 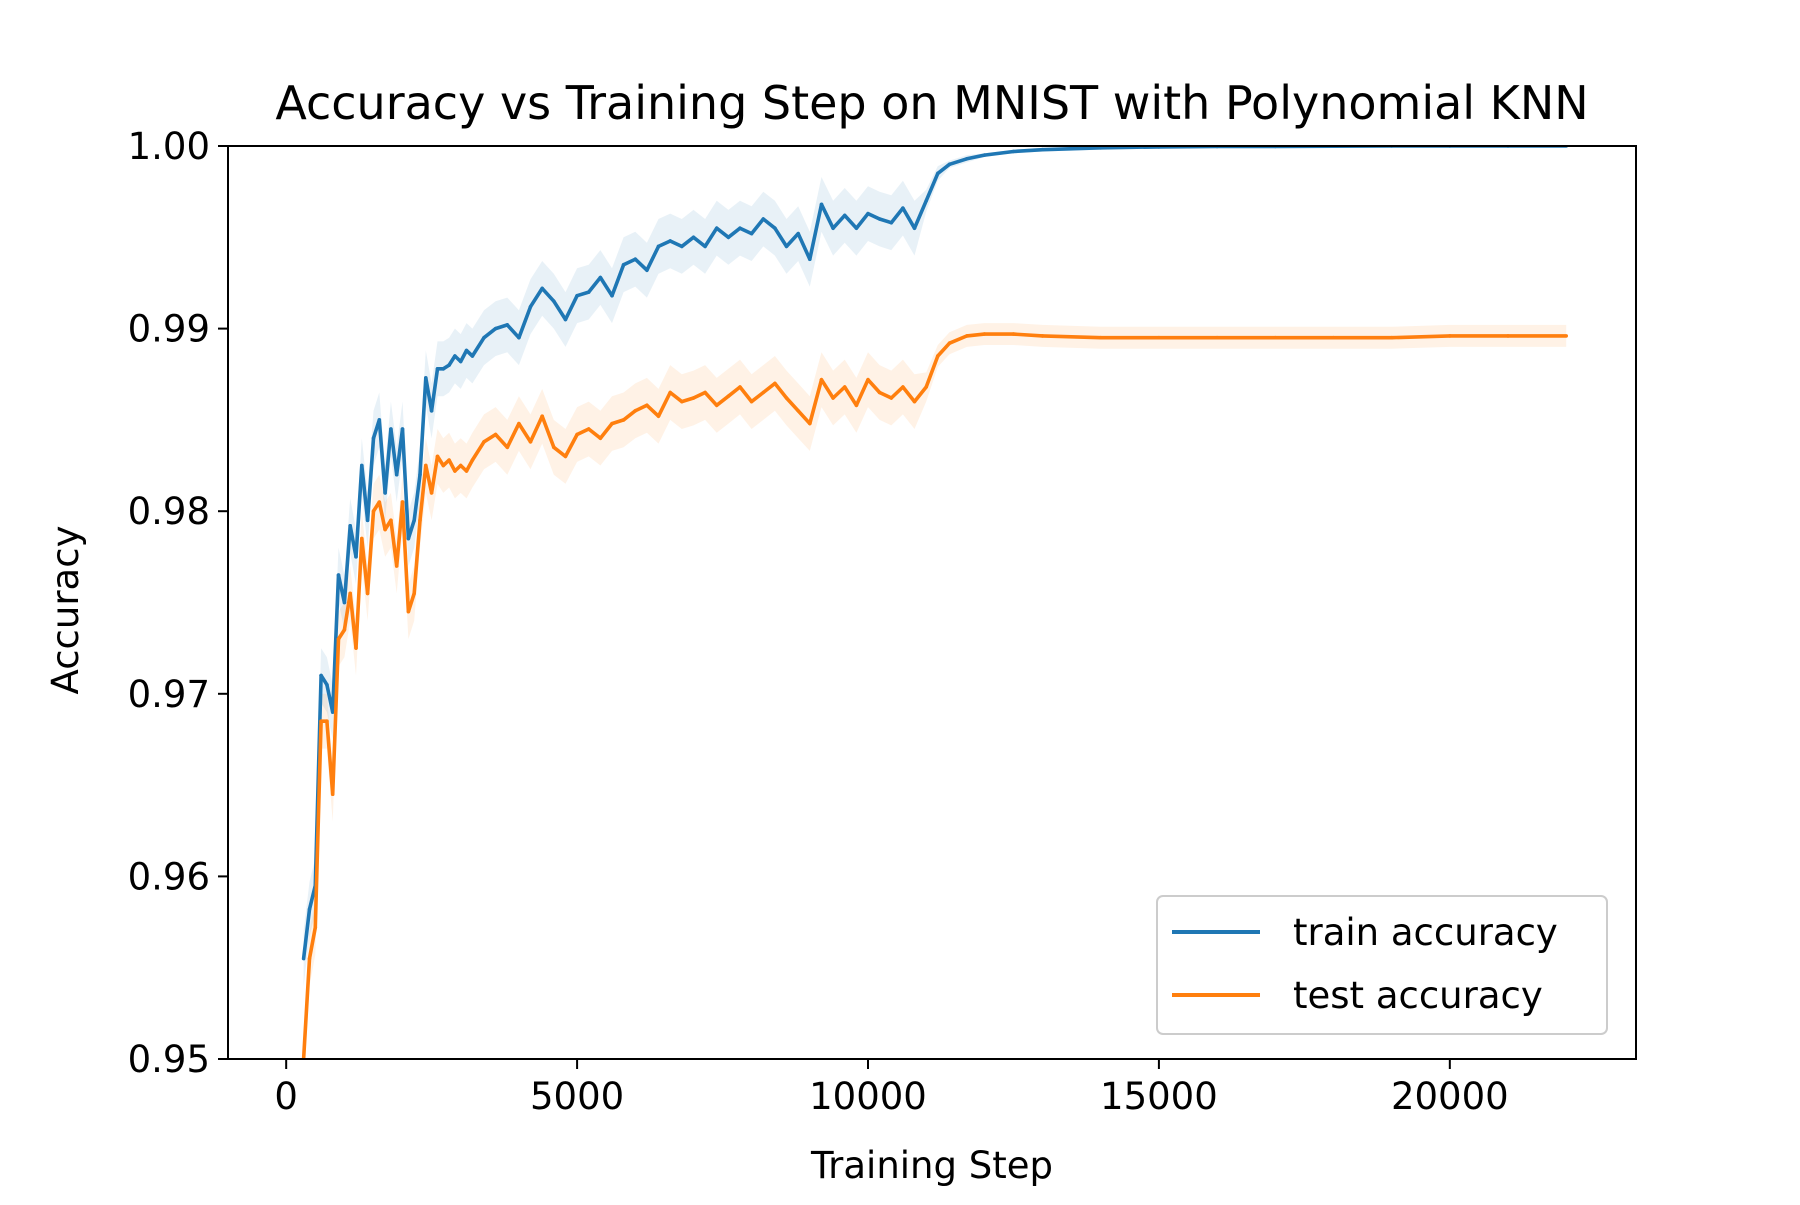 I want to click on x-tick-label: 15000, so click(x=1159, y=1096).